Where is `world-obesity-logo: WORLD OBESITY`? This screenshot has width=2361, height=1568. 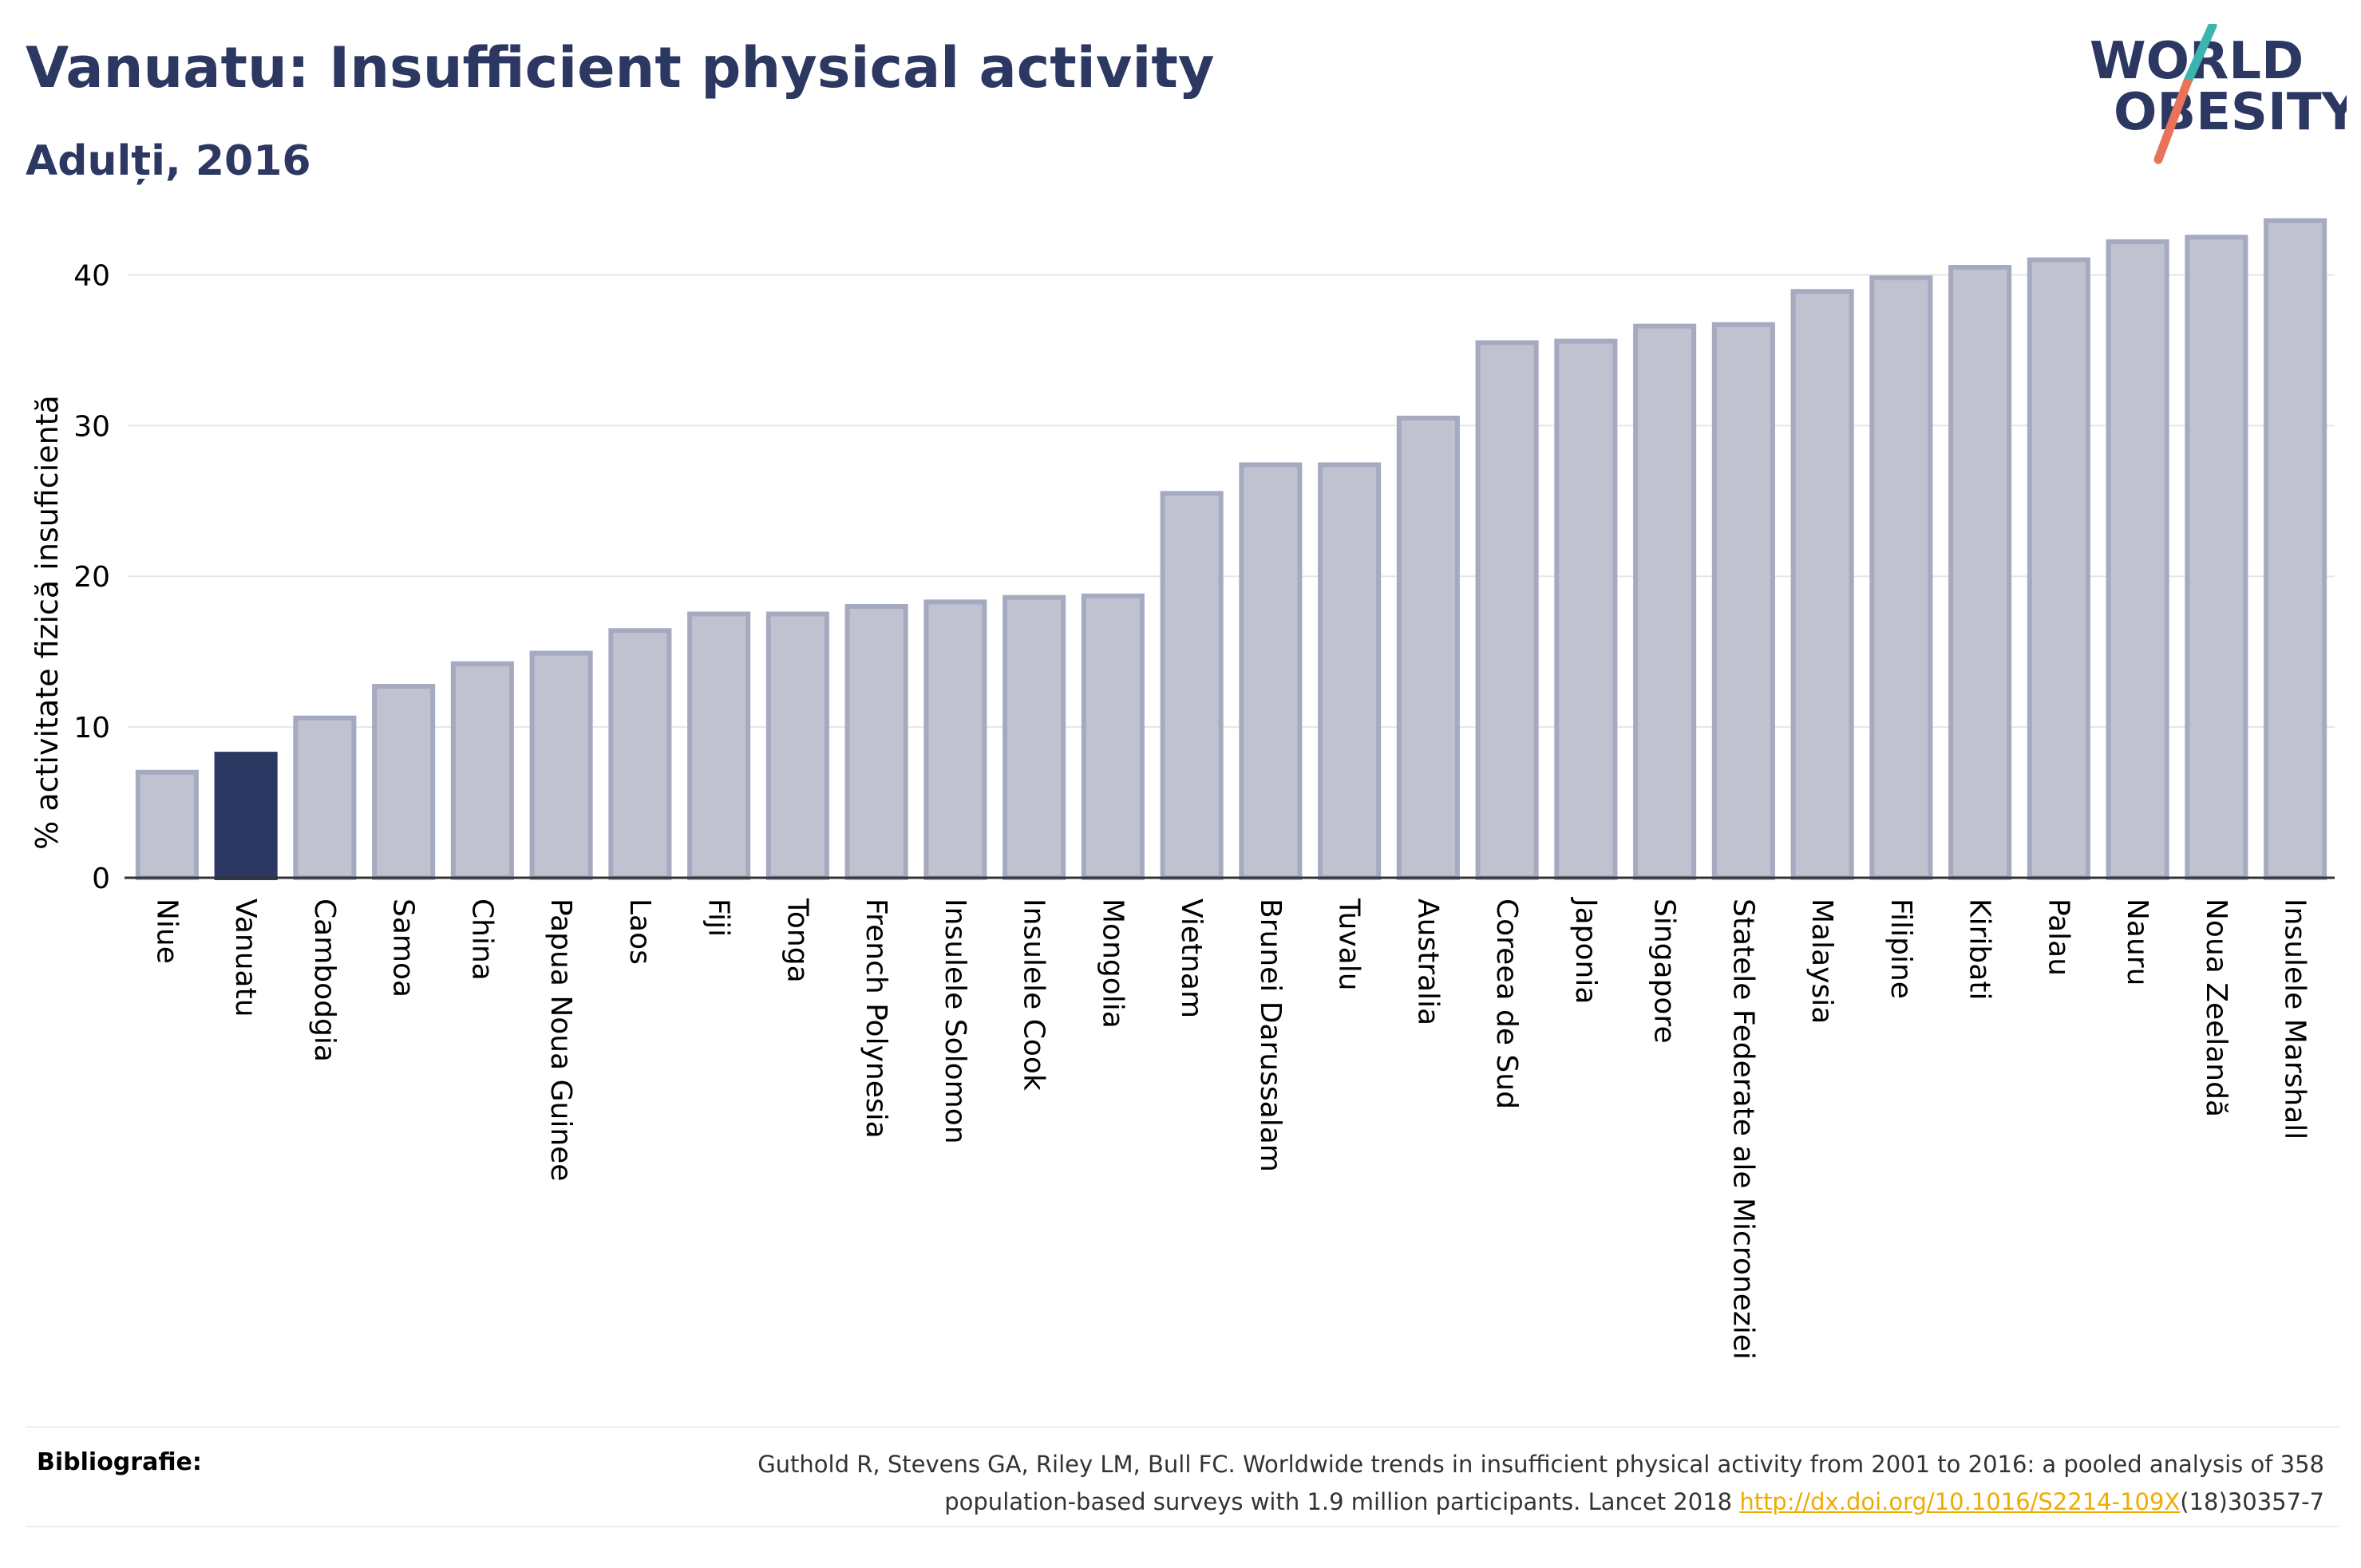 world-obesity-logo: WORLD OBESITY is located at coordinates (2218, 94).